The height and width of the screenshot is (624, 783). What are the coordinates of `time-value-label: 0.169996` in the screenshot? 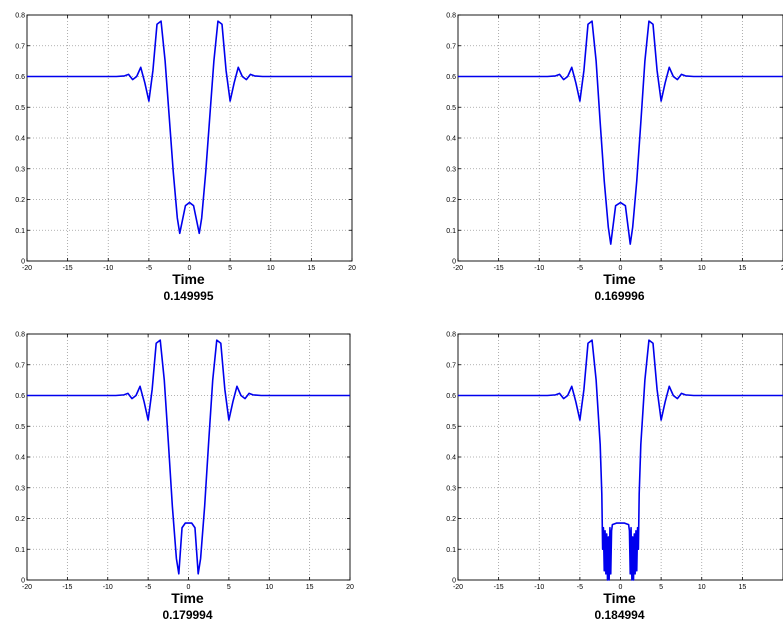 It's located at (619, 296).